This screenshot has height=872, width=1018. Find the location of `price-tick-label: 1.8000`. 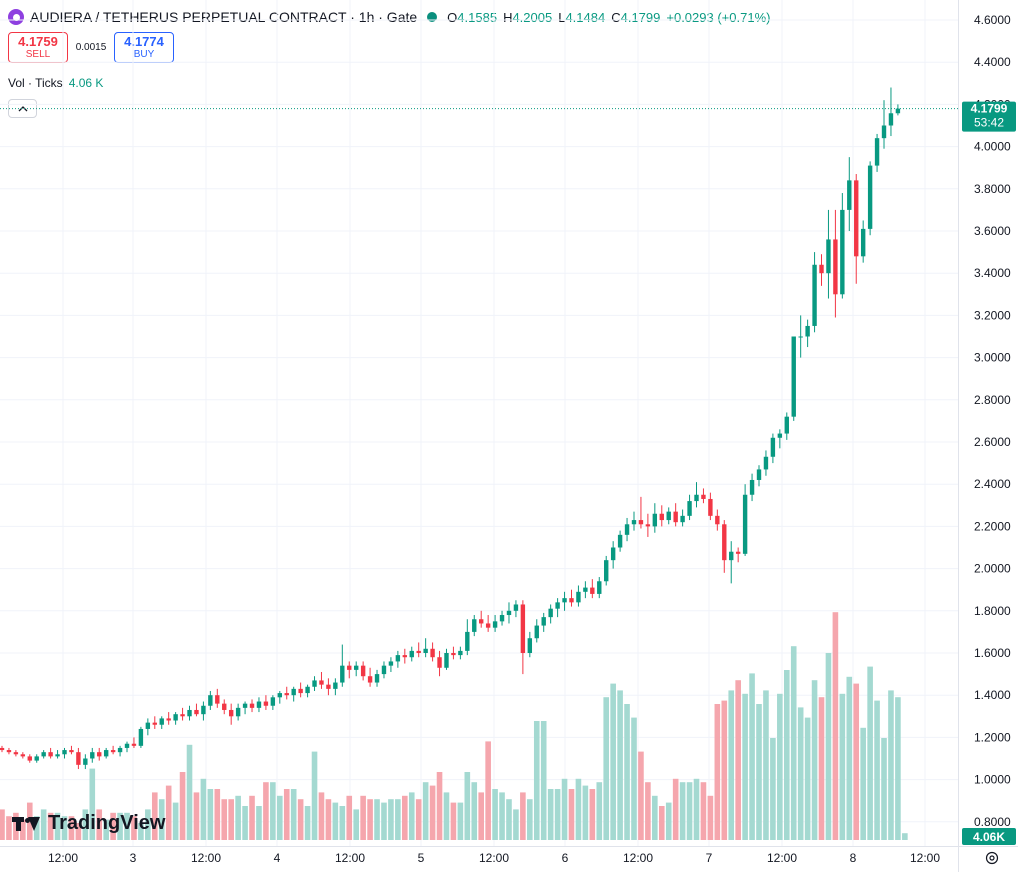

price-tick-label: 1.8000 is located at coordinates (992, 611).